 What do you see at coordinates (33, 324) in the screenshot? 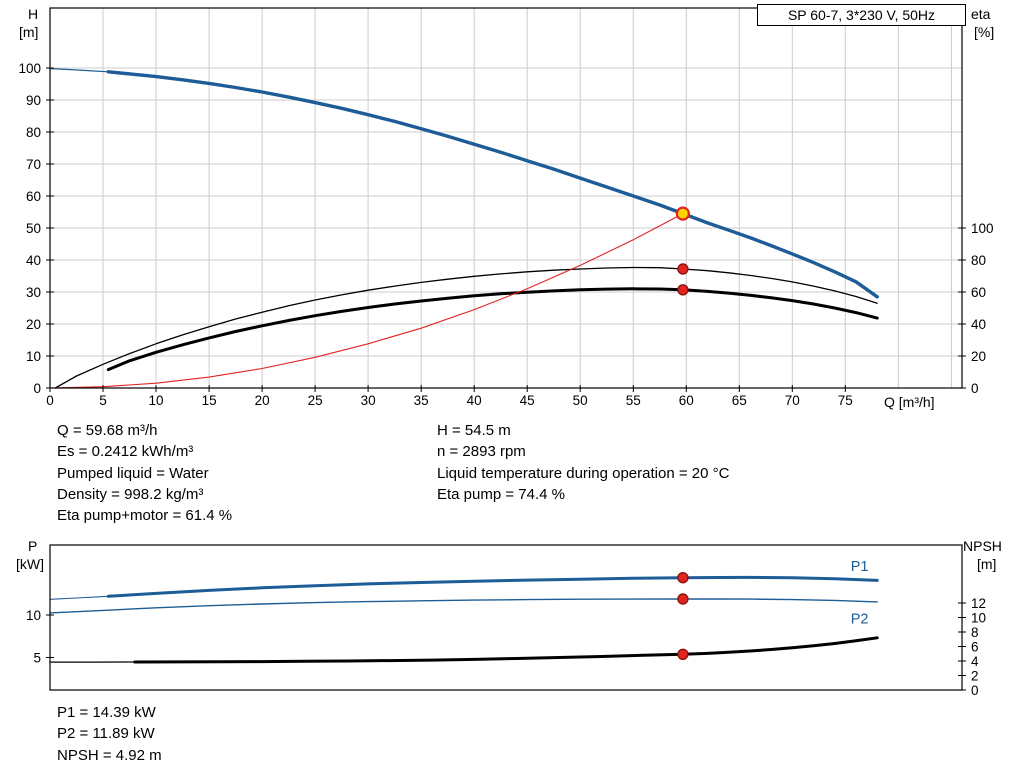
I see `left-axis-tick-label: 20` at bounding box center [33, 324].